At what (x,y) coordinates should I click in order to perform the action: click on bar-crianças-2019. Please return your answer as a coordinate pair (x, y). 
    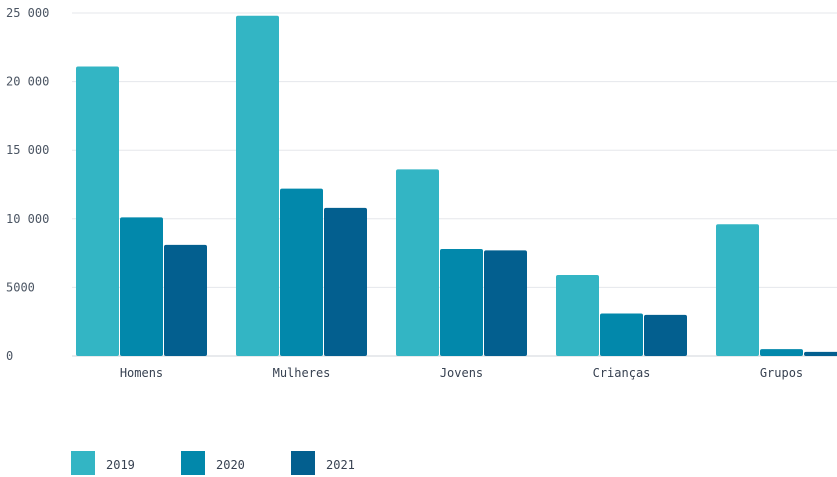
    Looking at the image, I should click on (577, 315).